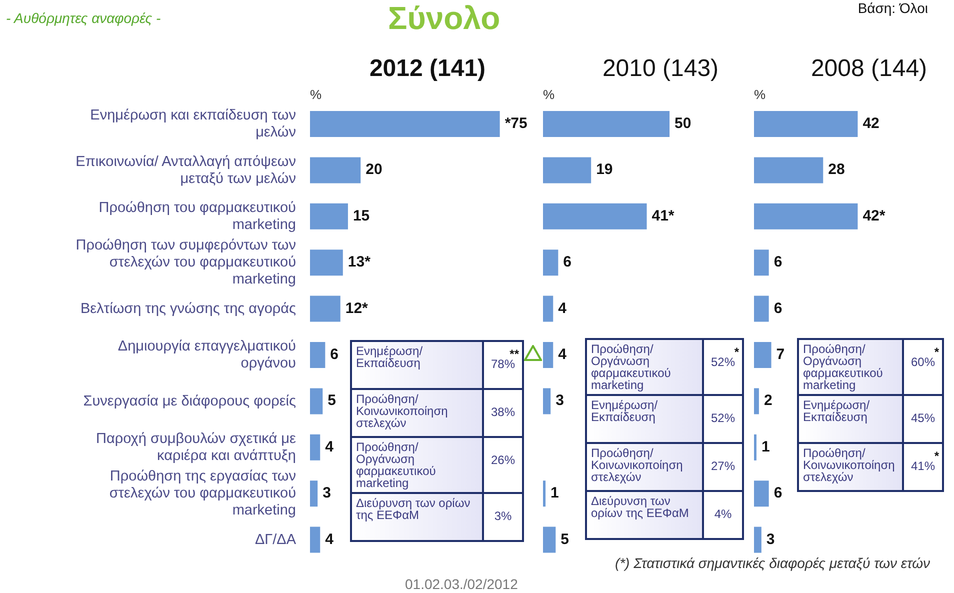 The height and width of the screenshot is (593, 954). What do you see at coordinates (723, 466) in the screenshot?
I see `text: 27%` at bounding box center [723, 466].